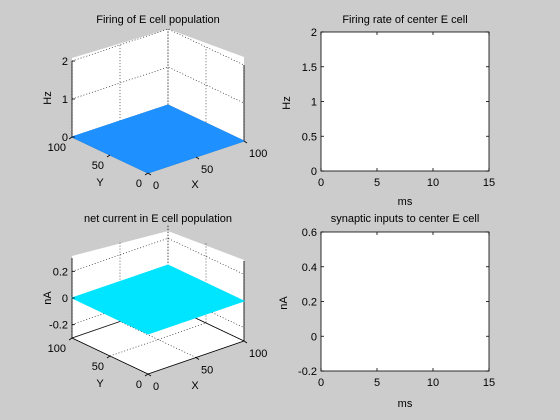 The height and width of the screenshot is (420, 560). What do you see at coordinates (195, 185) in the screenshot?
I see `plot1-xlabel: X` at bounding box center [195, 185].